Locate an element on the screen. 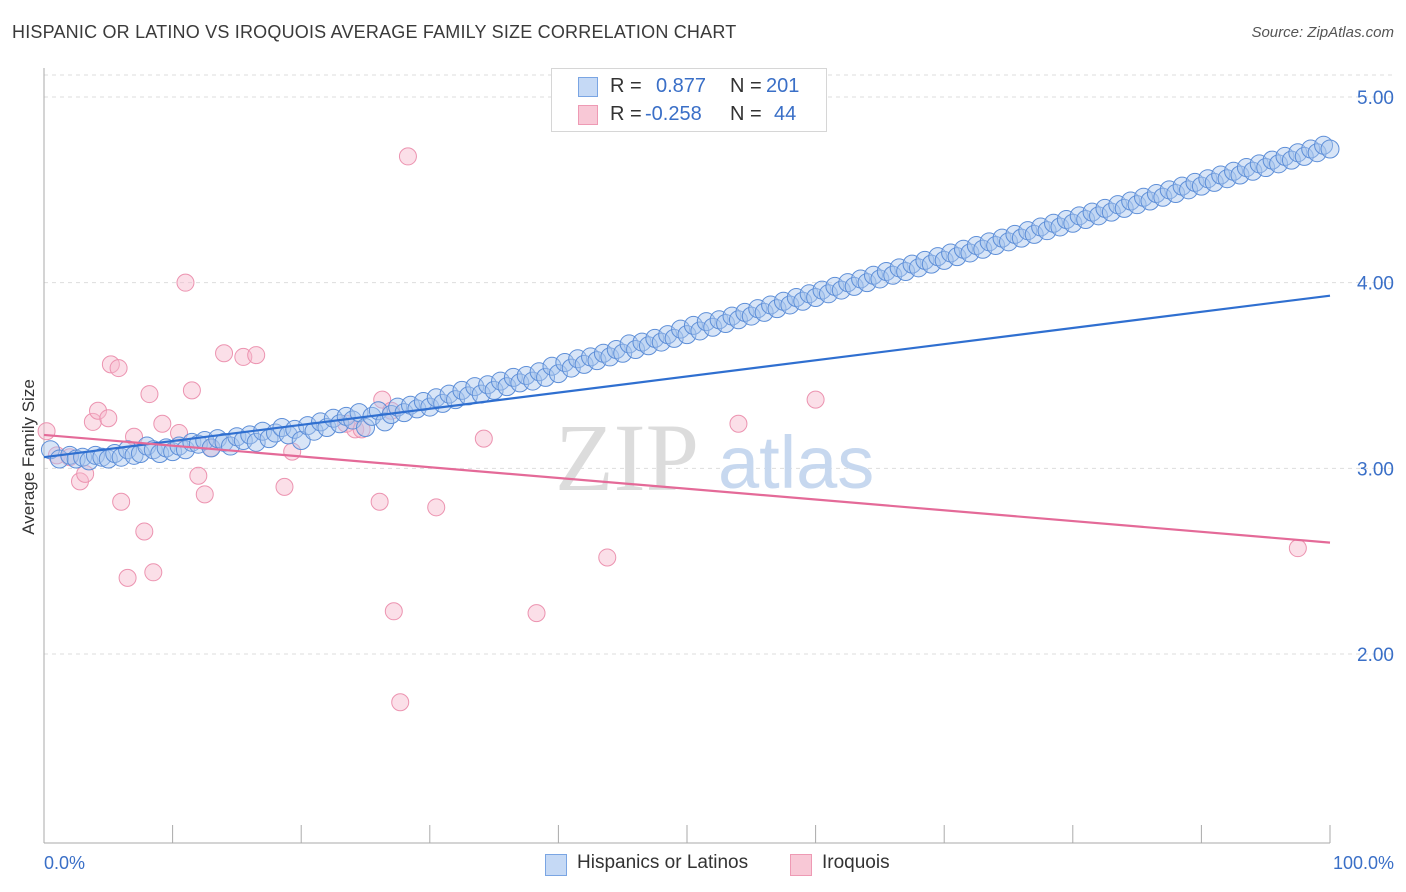 The height and width of the screenshot is (892, 1406). legend-r-value: -0.258 is located at coordinates (673, 114).